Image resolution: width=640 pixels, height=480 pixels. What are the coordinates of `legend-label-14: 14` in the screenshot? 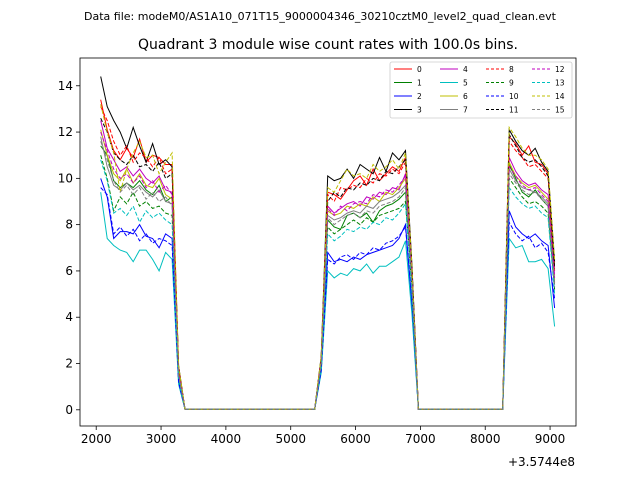 It's located at (560, 96).